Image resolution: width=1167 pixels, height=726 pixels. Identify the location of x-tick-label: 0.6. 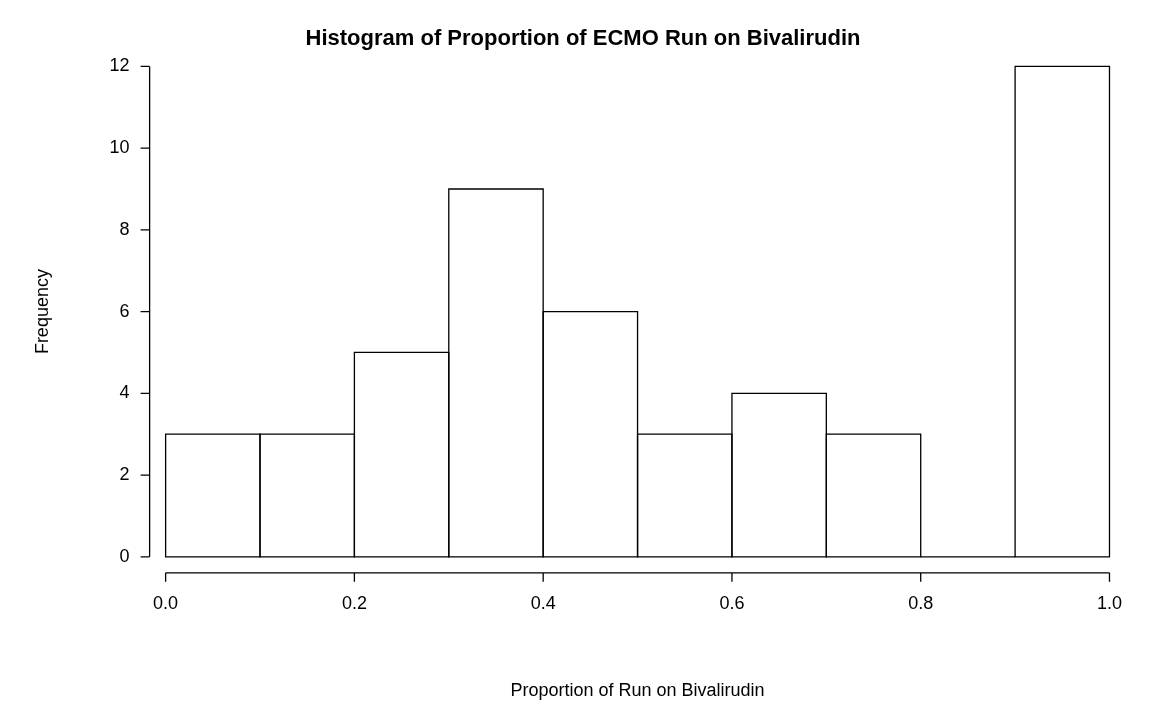
(732, 602).